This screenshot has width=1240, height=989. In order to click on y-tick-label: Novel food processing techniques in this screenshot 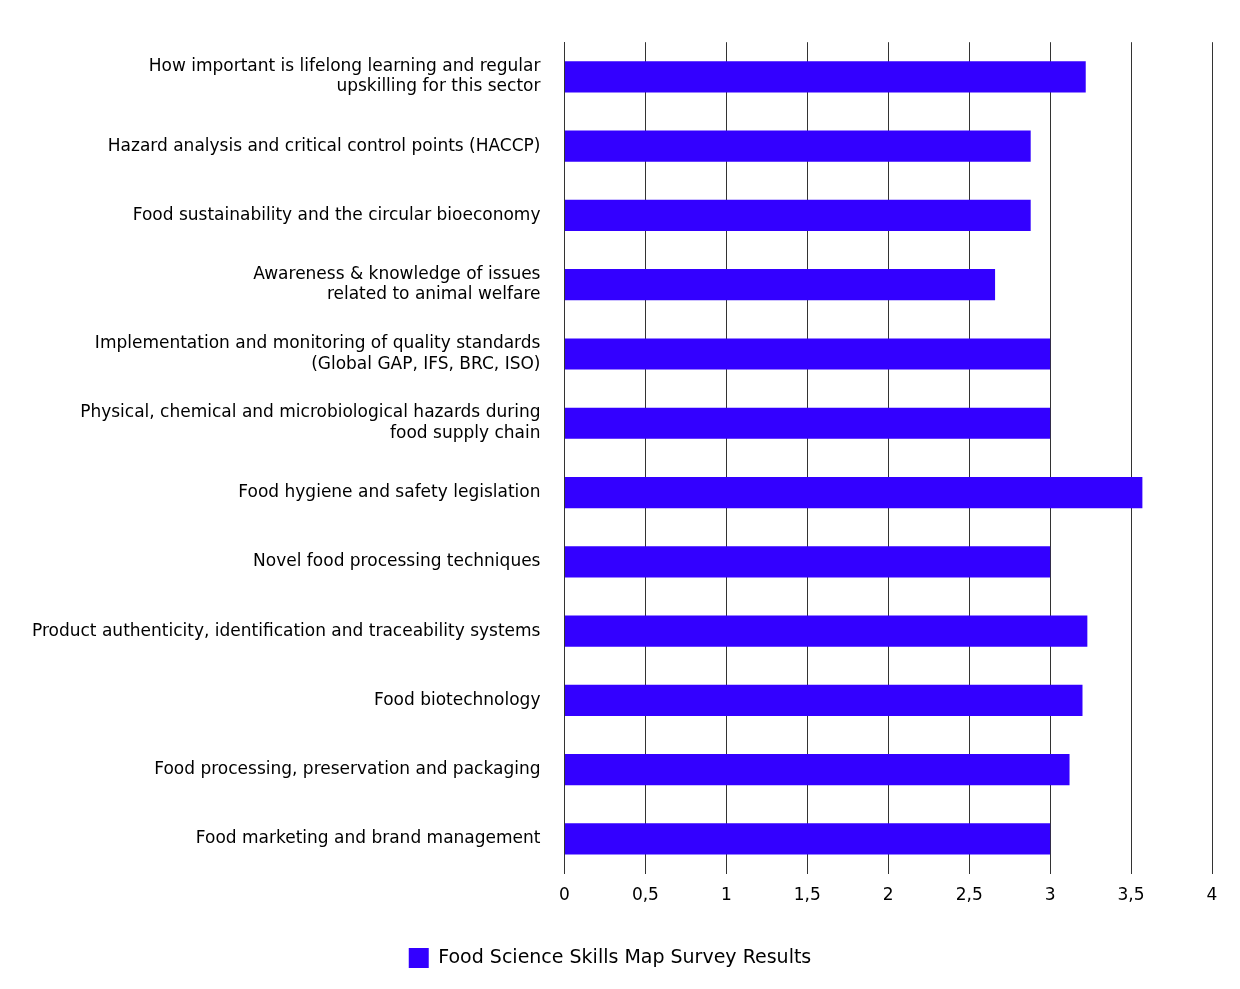, I will do `click(397, 560)`.